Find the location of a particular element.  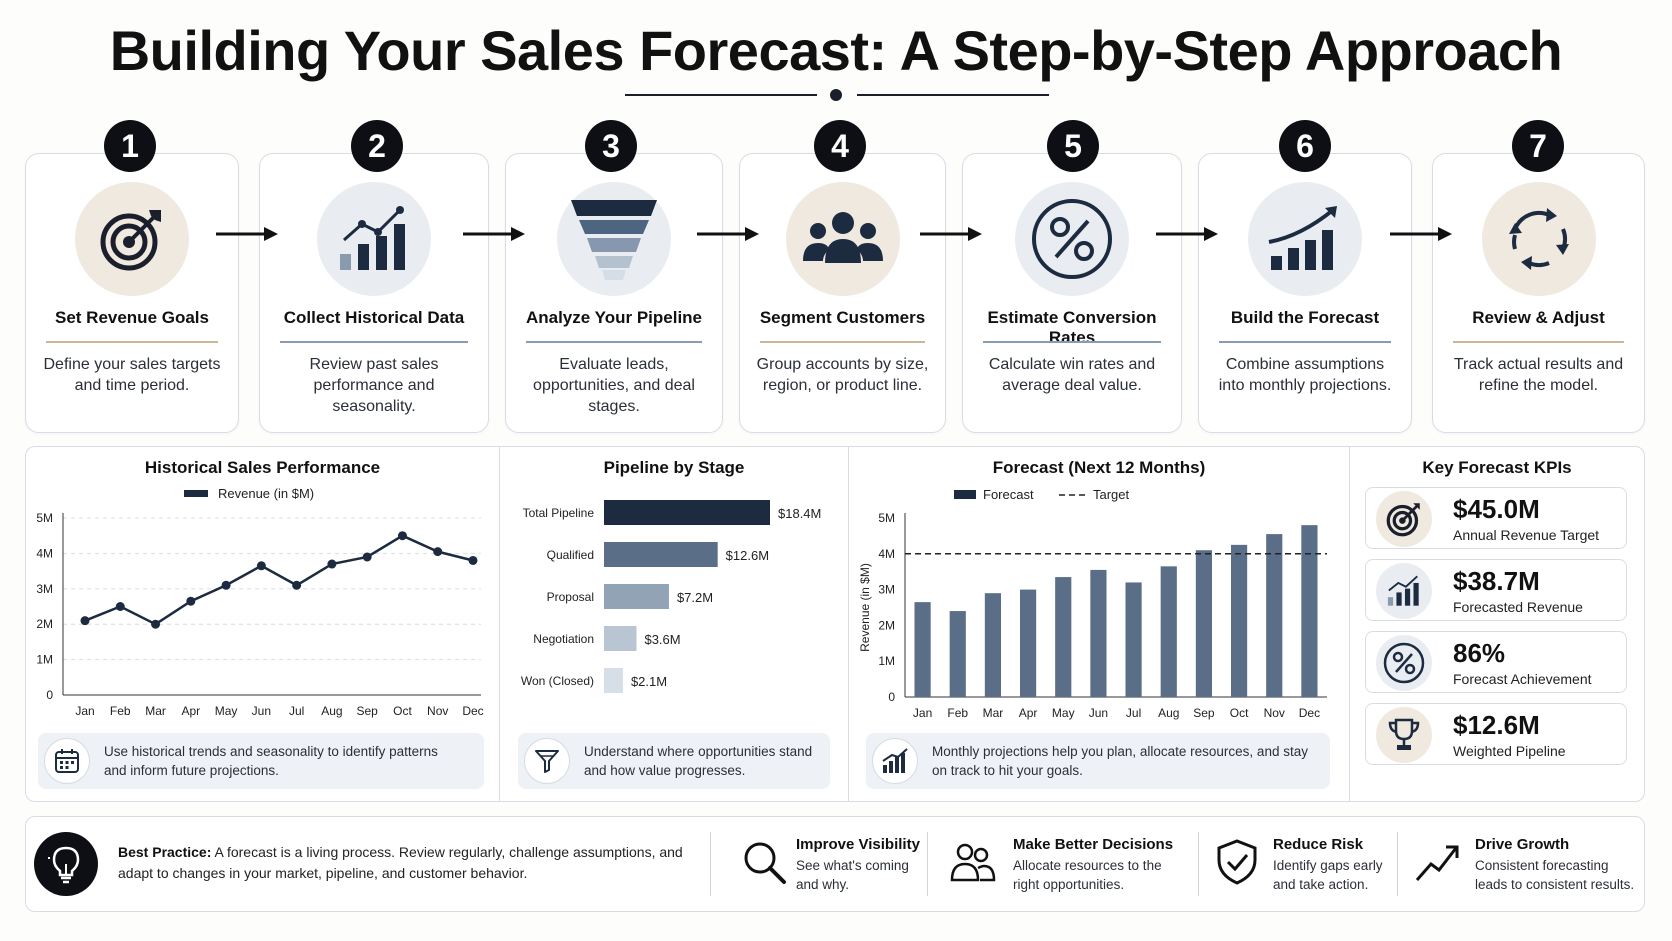

stage-label: Negotiation is located at coordinates (563, 639).